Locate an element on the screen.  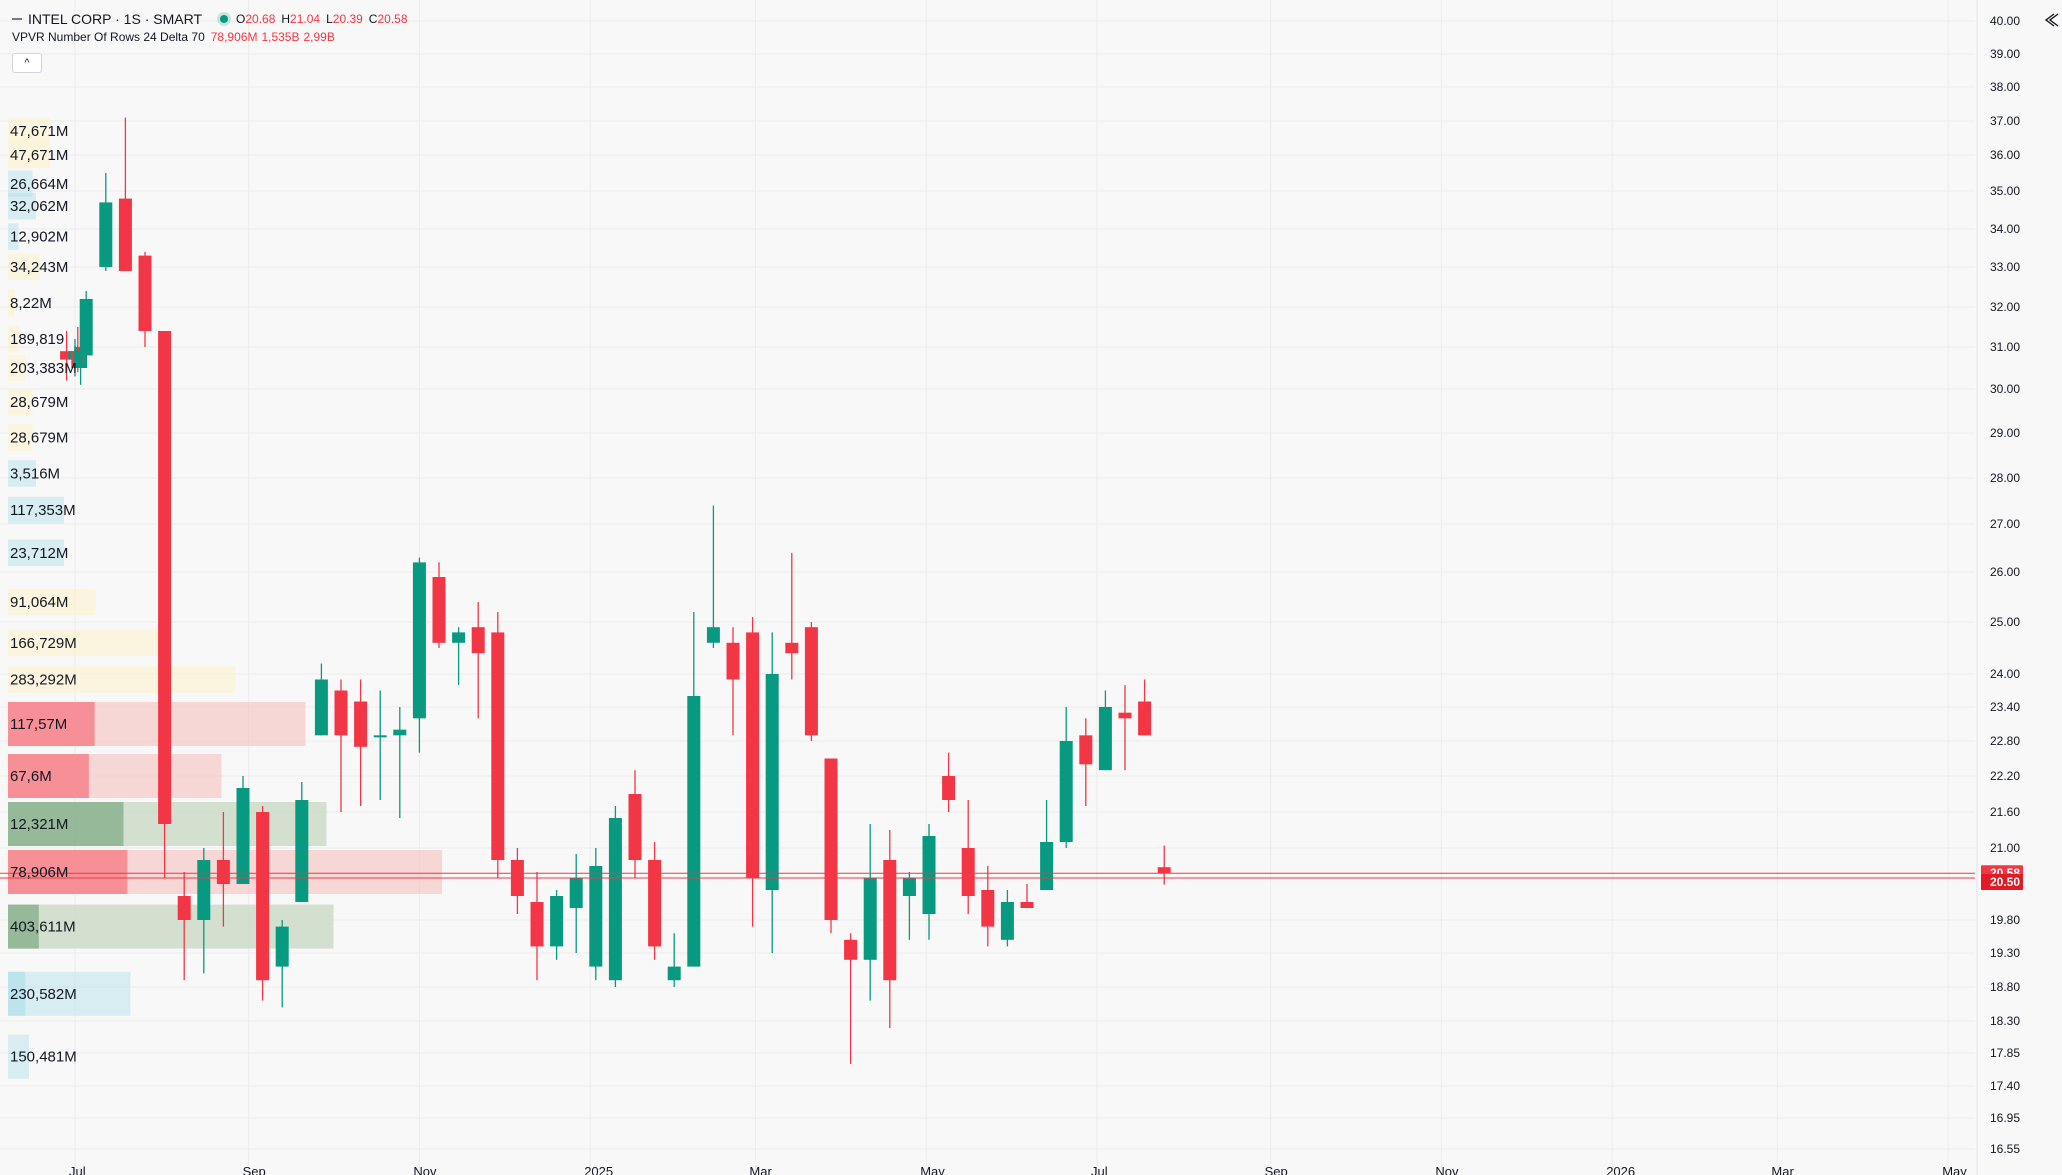
price-tick-label: 37.00 is located at coordinates (2005, 121).